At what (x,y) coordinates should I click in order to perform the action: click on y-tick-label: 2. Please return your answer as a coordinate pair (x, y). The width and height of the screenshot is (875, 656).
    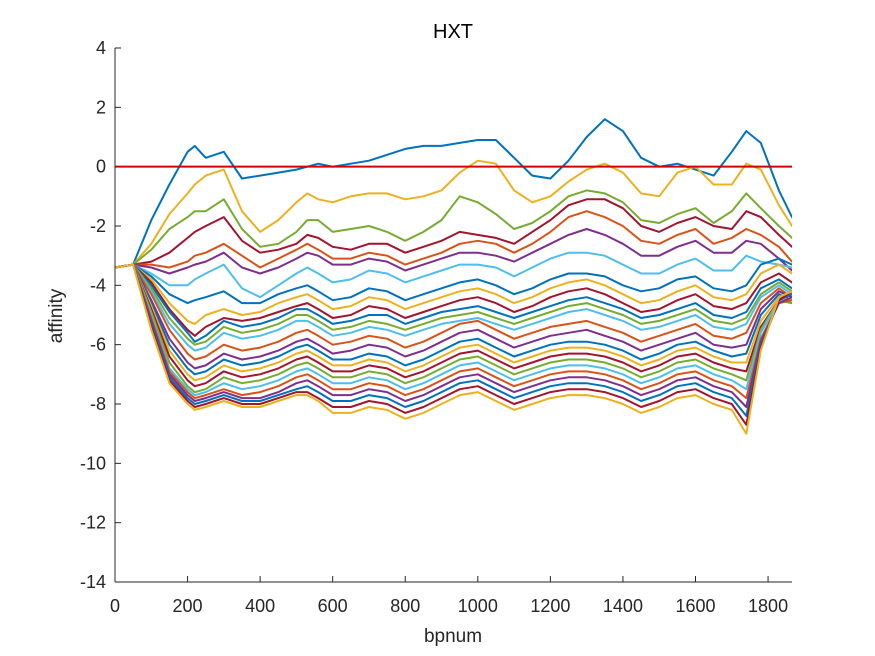
    Looking at the image, I should click on (101, 107).